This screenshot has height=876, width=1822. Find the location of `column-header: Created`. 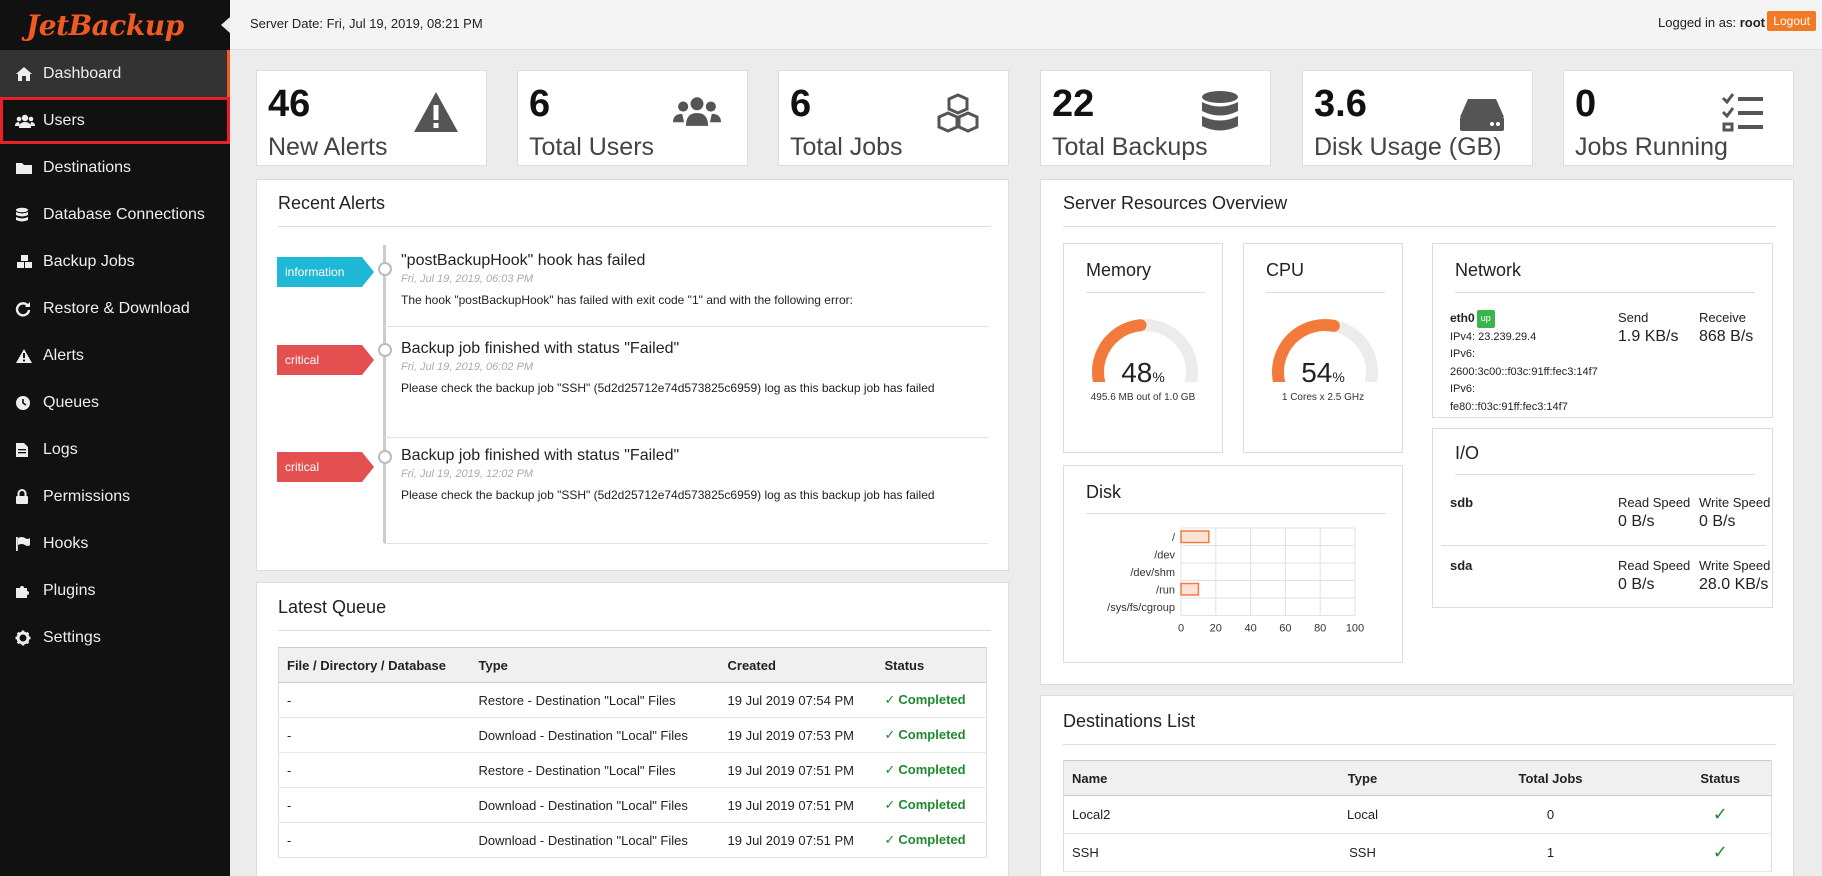

column-header: Created is located at coordinates (798, 665).